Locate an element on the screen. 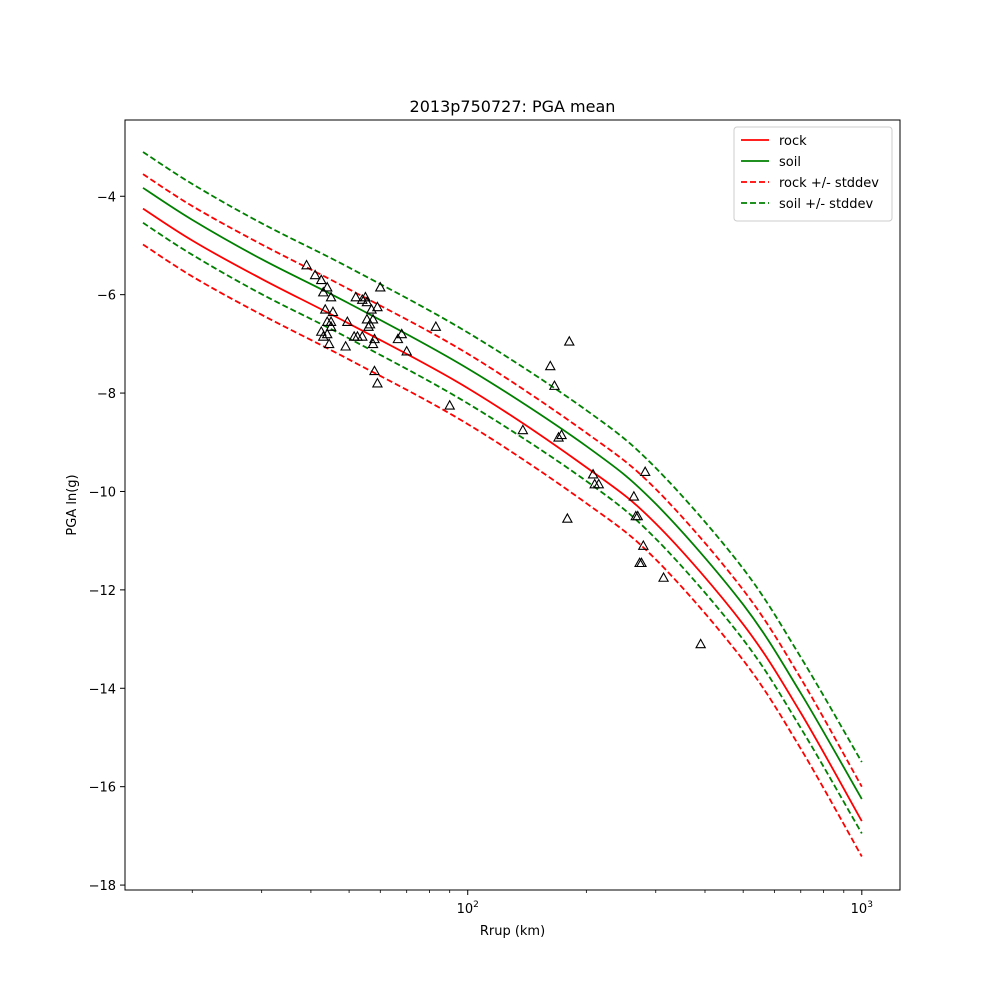 Image resolution: width=1000 pixels, height=1000 pixels. y-tick-label: −10 is located at coordinates (102, 492).